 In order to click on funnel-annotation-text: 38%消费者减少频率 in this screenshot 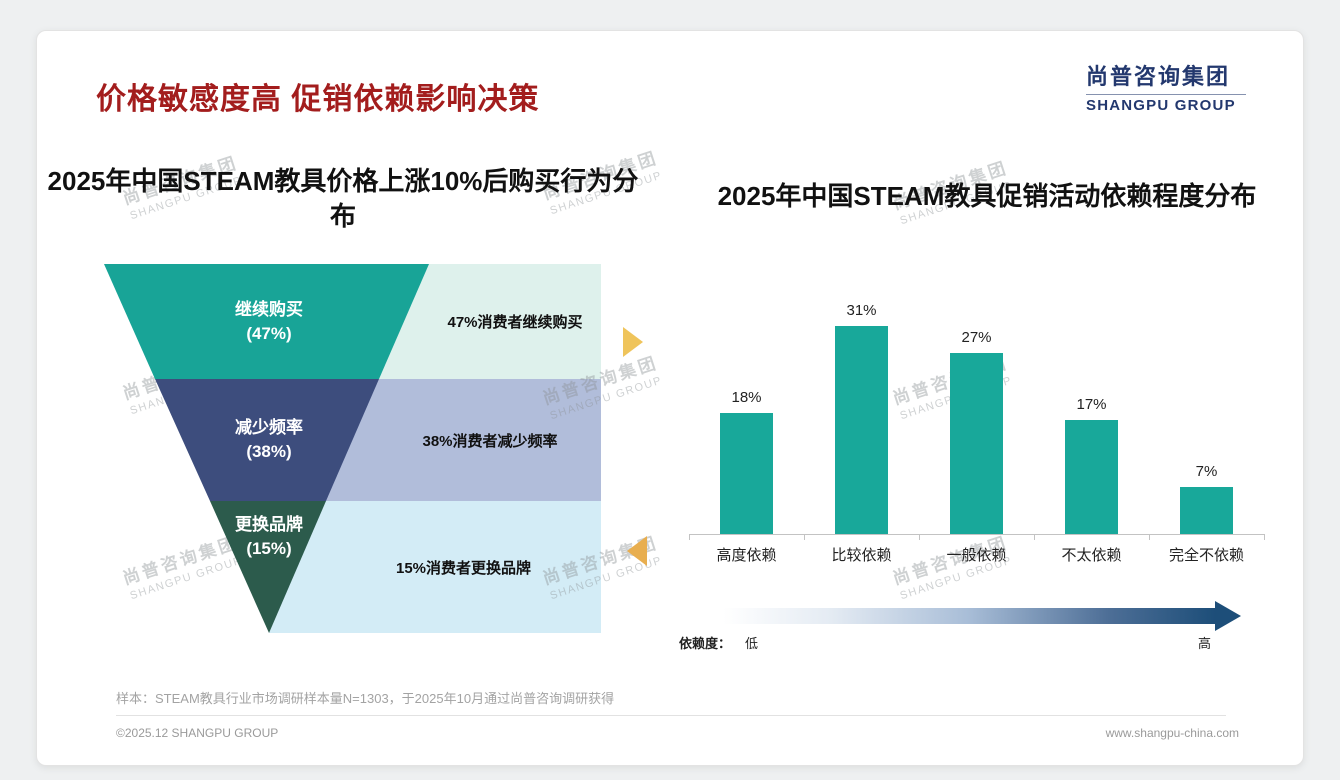, I will do `click(490, 441)`.